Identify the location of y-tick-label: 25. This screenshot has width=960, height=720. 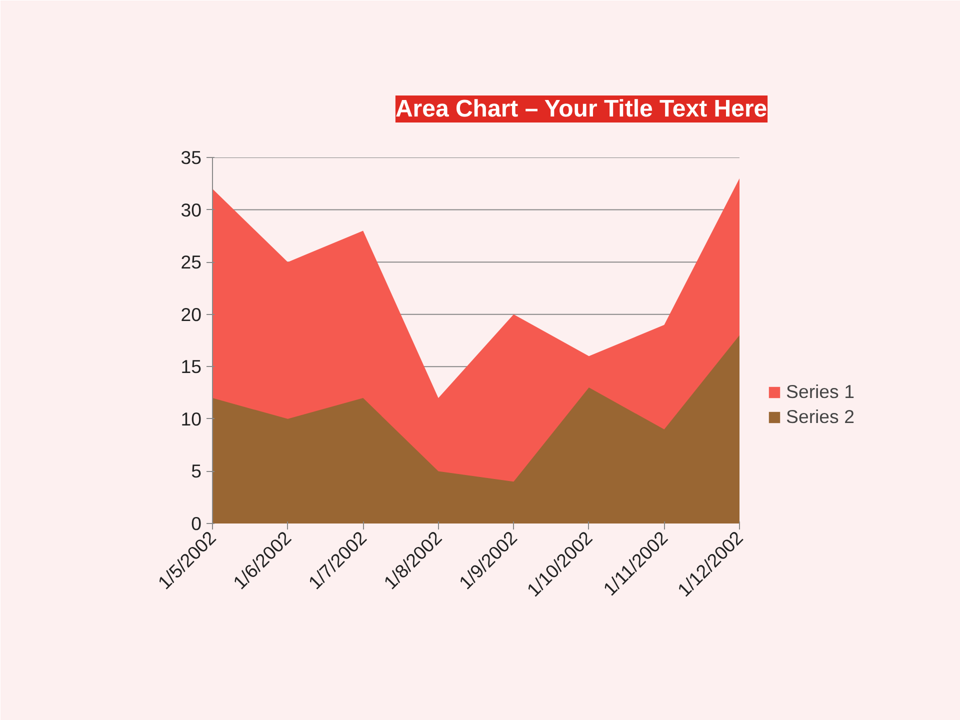
(191, 262).